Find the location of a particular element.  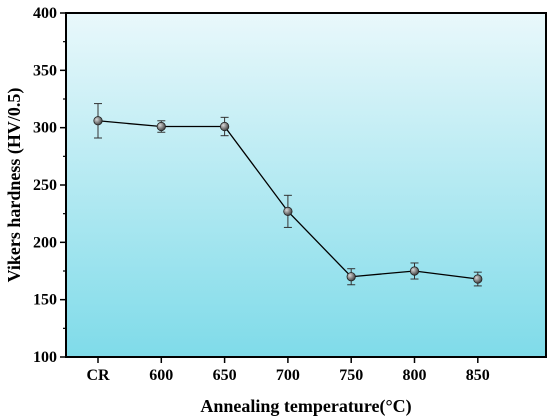

y-tick-label: 350 is located at coordinates (45, 70).